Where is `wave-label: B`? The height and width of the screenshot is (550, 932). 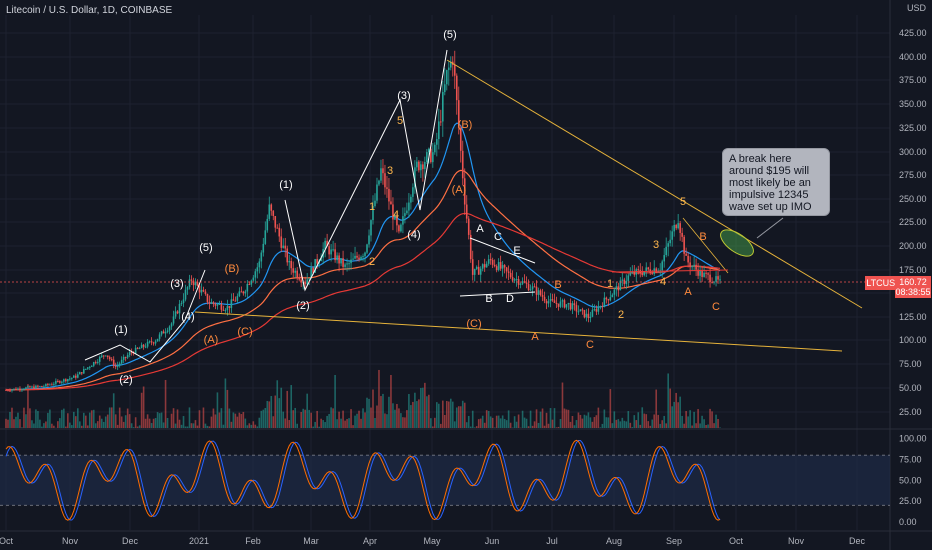 wave-label: B is located at coordinates (702, 237).